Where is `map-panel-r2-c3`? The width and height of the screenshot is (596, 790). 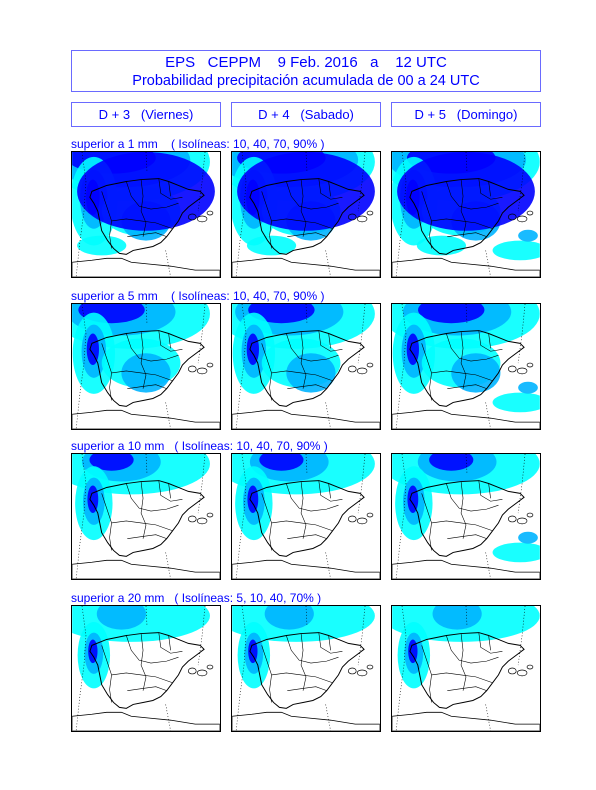 map-panel-r2-c3 is located at coordinates (466, 366).